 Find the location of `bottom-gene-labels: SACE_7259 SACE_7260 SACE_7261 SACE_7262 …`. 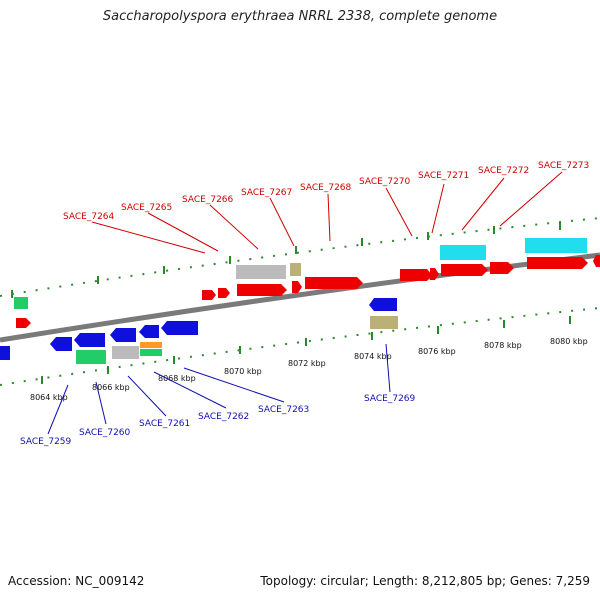

bottom-gene-labels: SACE_7259 SACE_7260 SACE_7261 SACE_7262 … is located at coordinates (218, 420).